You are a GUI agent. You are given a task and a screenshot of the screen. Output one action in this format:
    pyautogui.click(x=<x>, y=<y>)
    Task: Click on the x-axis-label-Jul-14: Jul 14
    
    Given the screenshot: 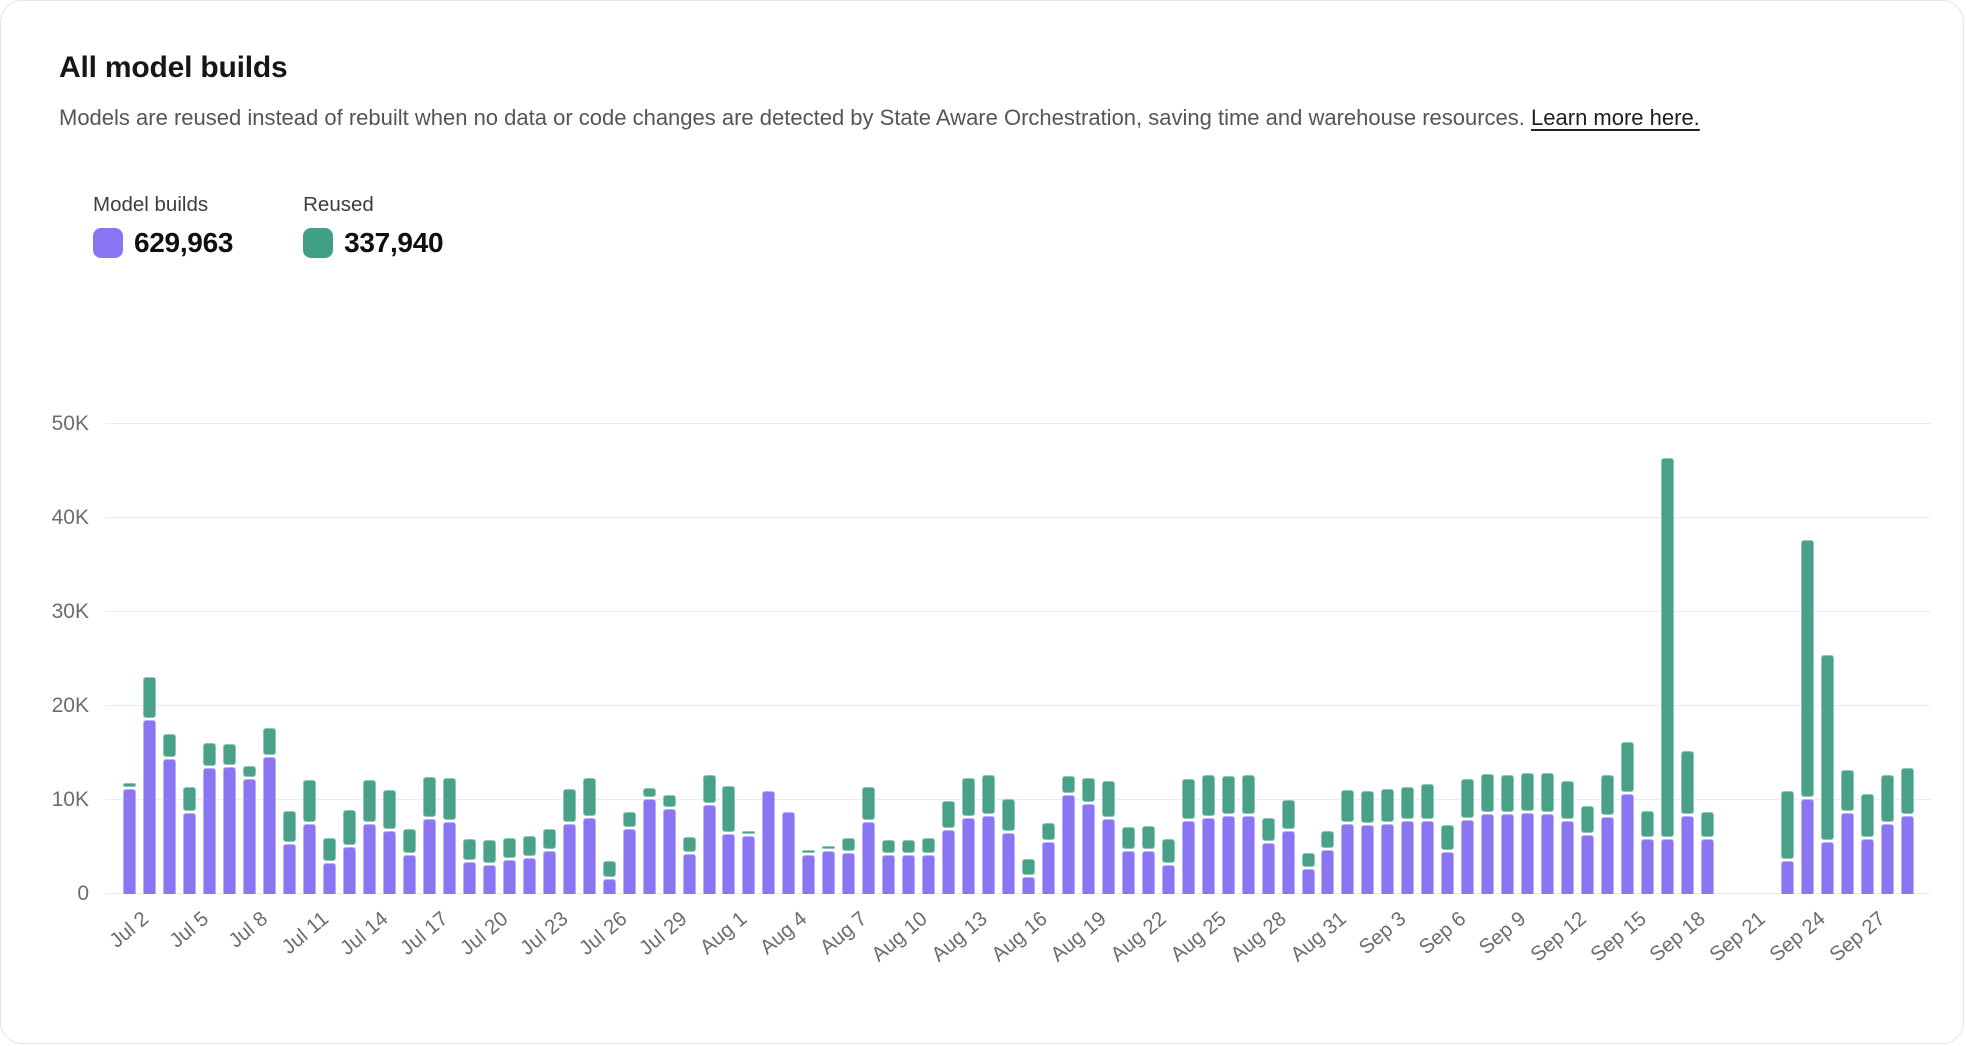 What is the action you would take?
    pyautogui.click(x=364, y=933)
    